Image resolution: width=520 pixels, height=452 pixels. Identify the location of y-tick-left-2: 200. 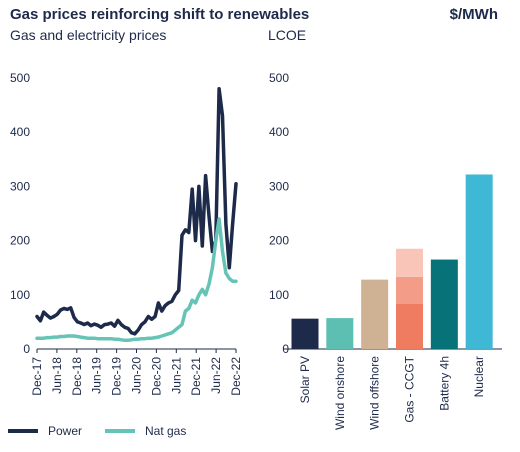
(20, 241).